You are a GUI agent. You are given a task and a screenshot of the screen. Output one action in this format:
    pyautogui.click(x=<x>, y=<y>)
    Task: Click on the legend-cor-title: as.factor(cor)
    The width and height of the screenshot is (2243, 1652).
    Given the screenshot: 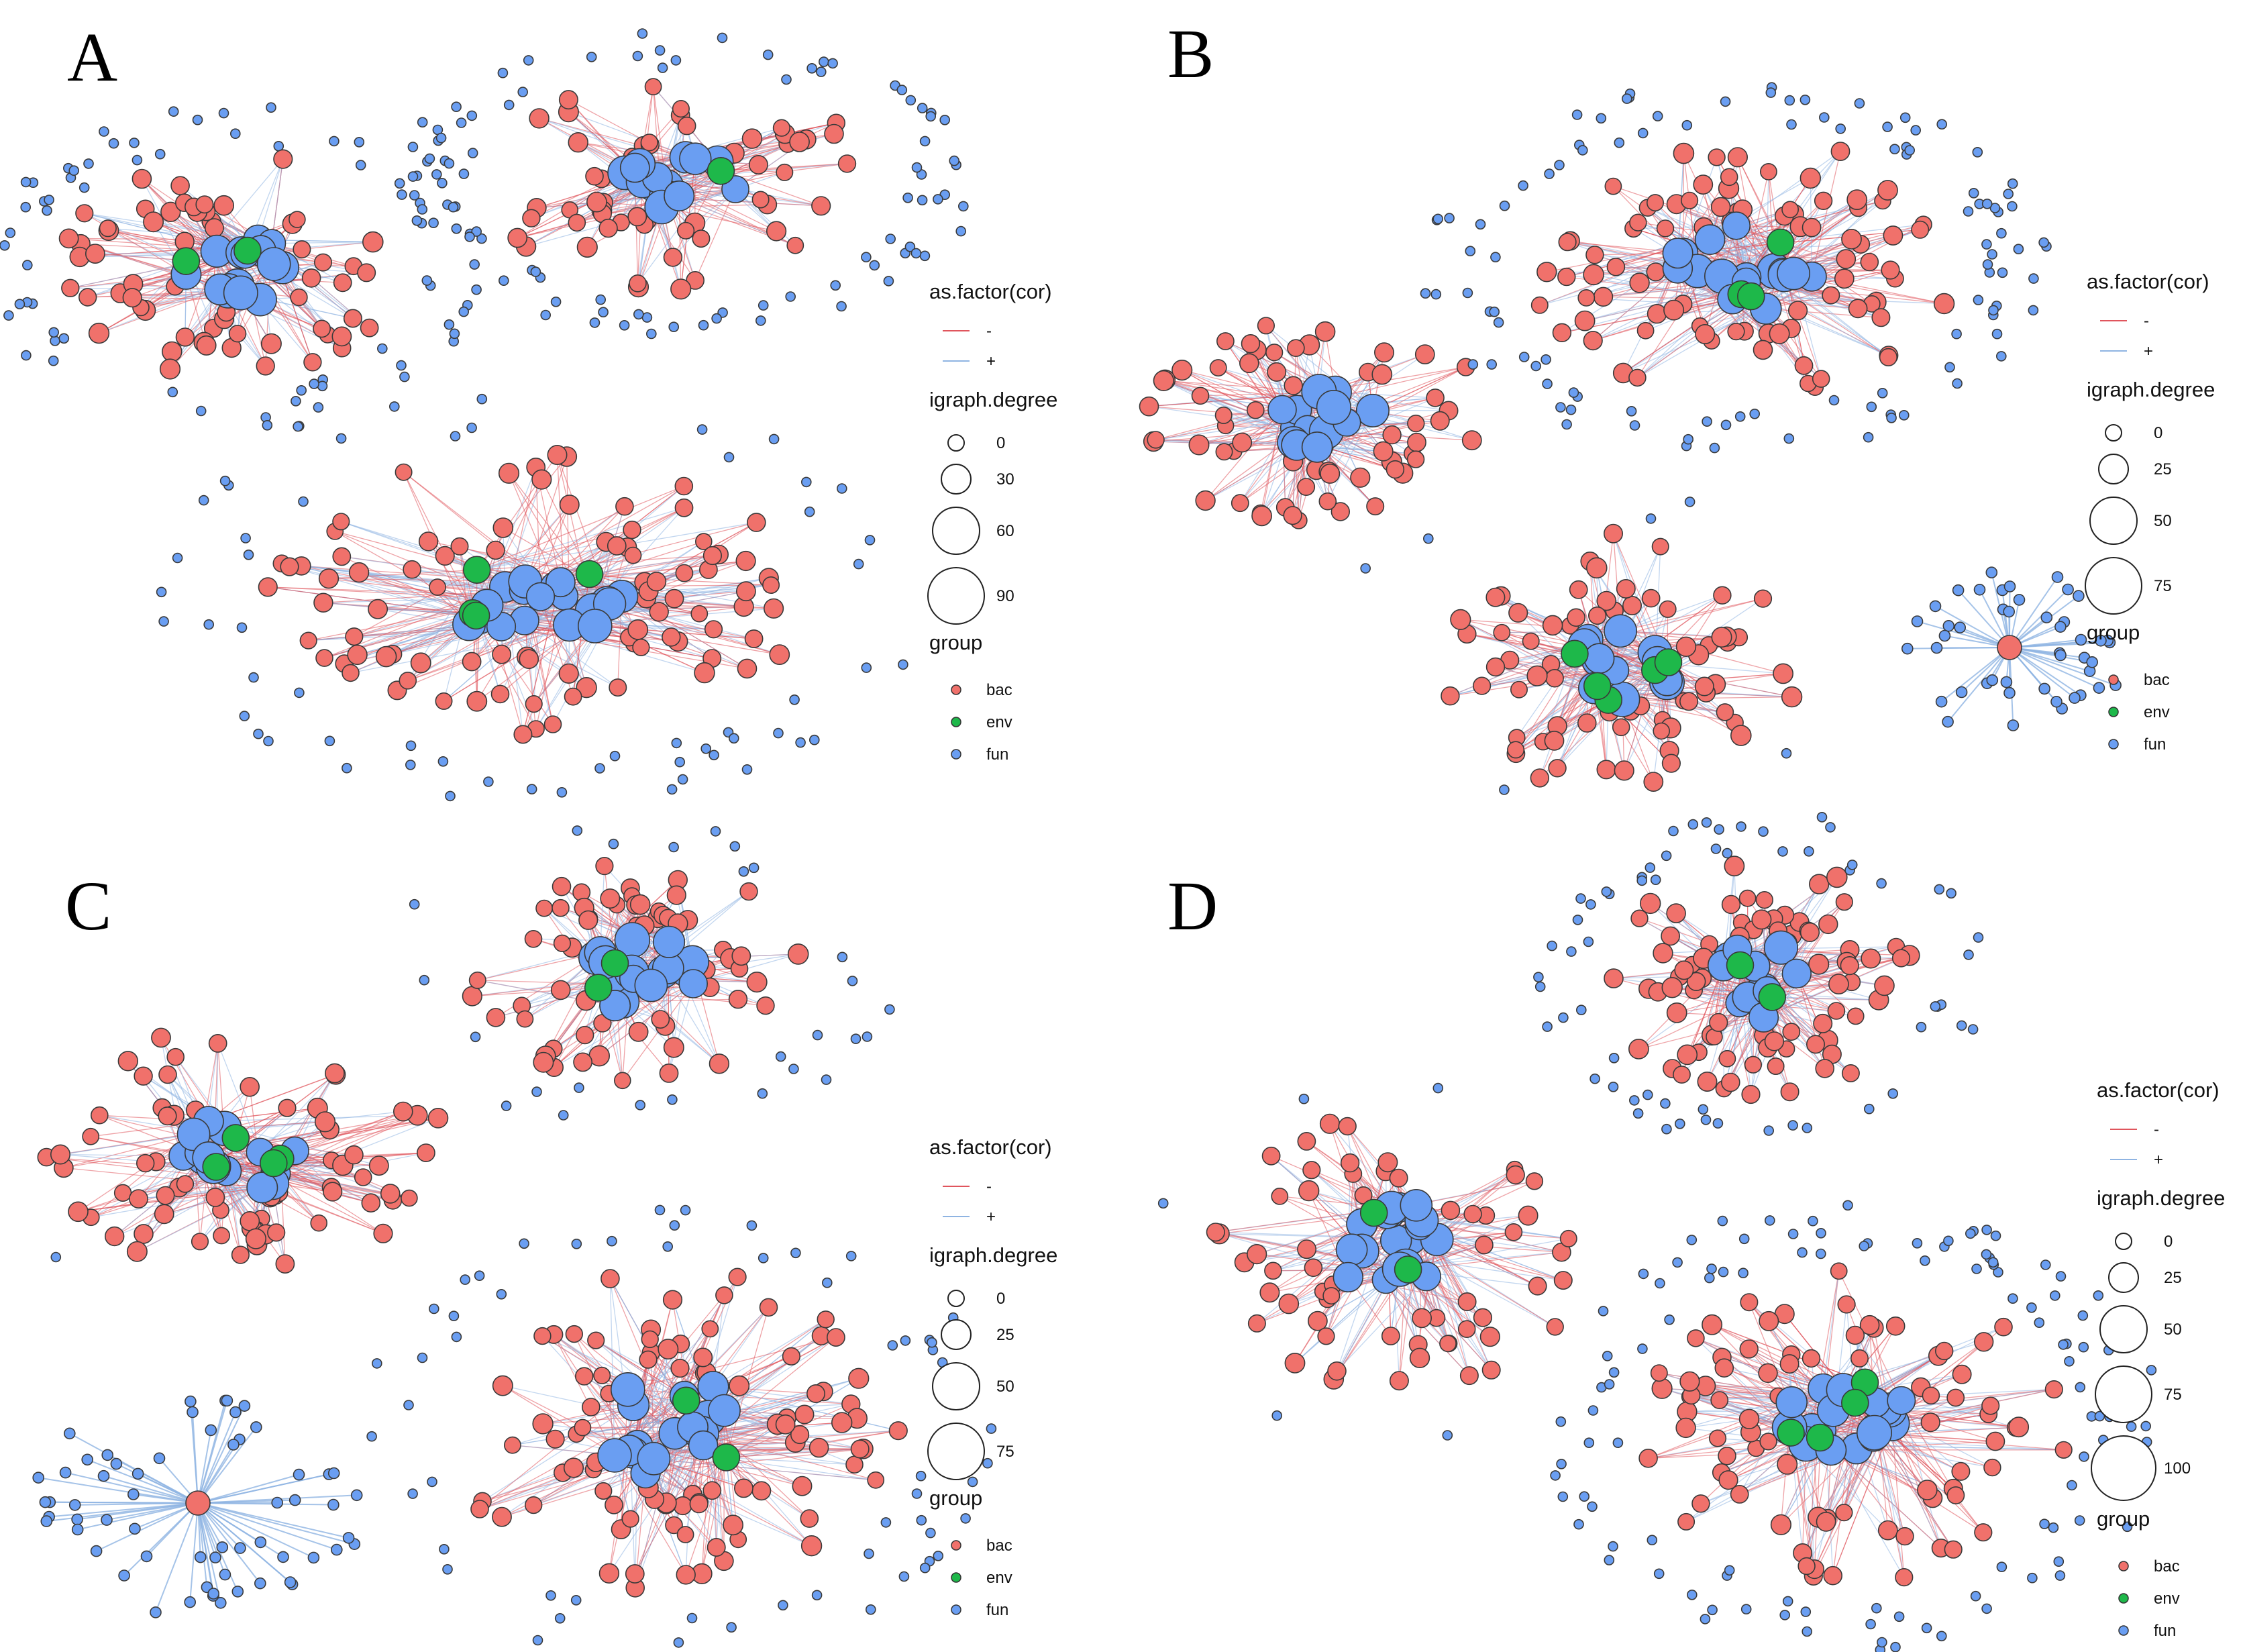 What is the action you would take?
    pyautogui.click(x=990, y=291)
    